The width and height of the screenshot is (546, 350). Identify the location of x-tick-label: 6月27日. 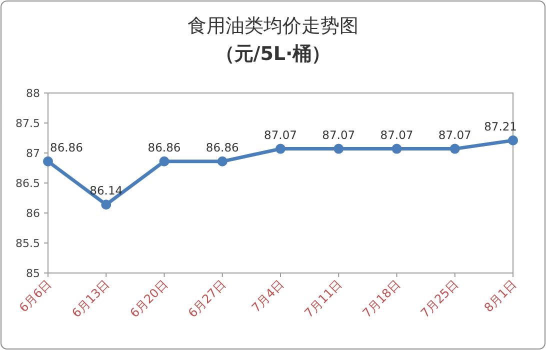
(206, 298).